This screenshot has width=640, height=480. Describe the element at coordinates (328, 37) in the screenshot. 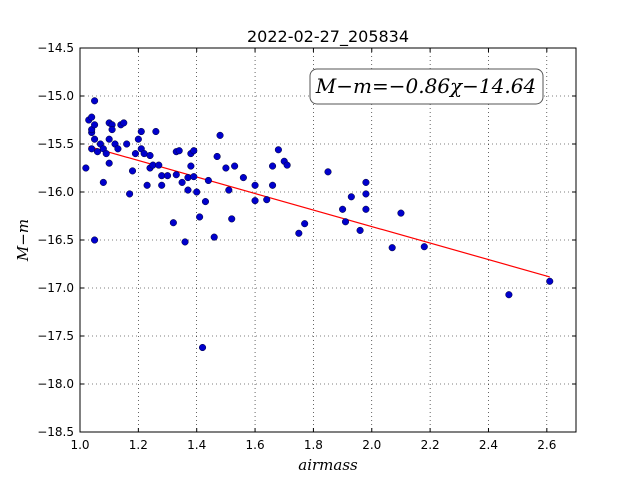

I see `chart-title: 2022-02-27_205834` at that location.